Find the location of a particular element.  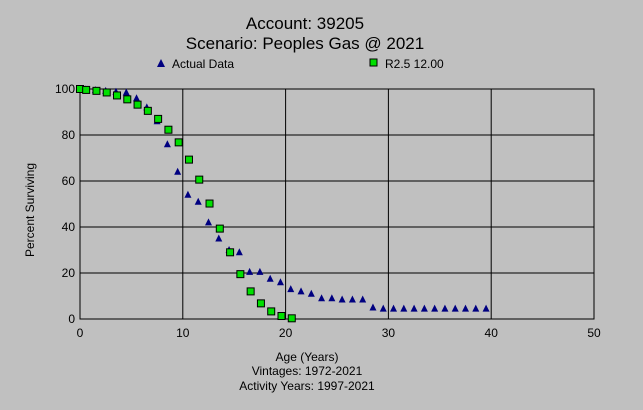

x-axis-label: Age (Years) is located at coordinates (307, 357).